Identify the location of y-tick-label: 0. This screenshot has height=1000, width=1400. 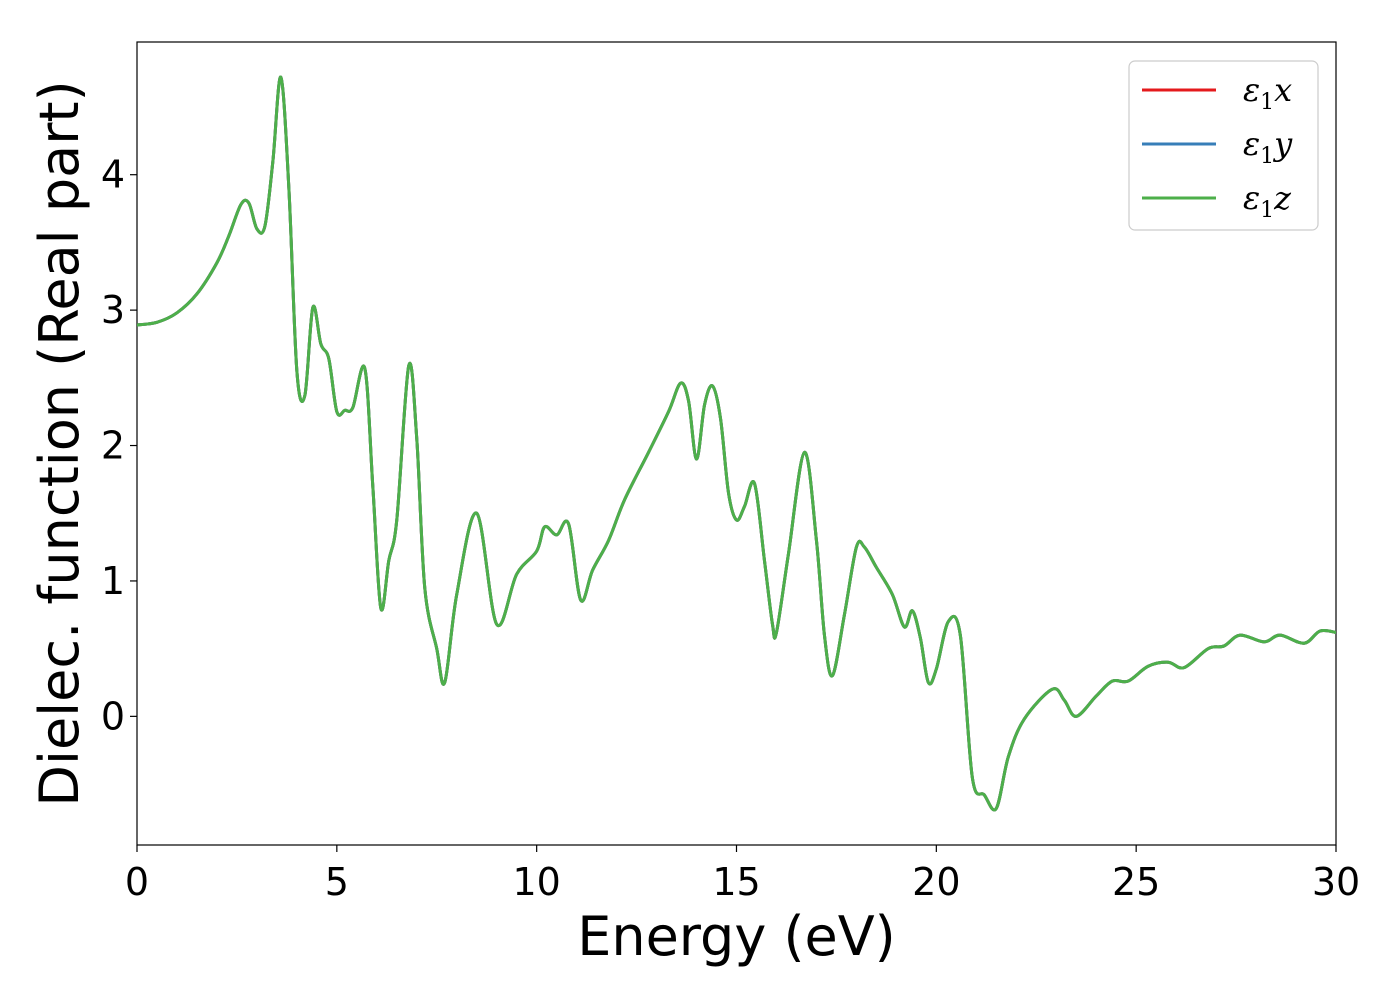
(113, 716).